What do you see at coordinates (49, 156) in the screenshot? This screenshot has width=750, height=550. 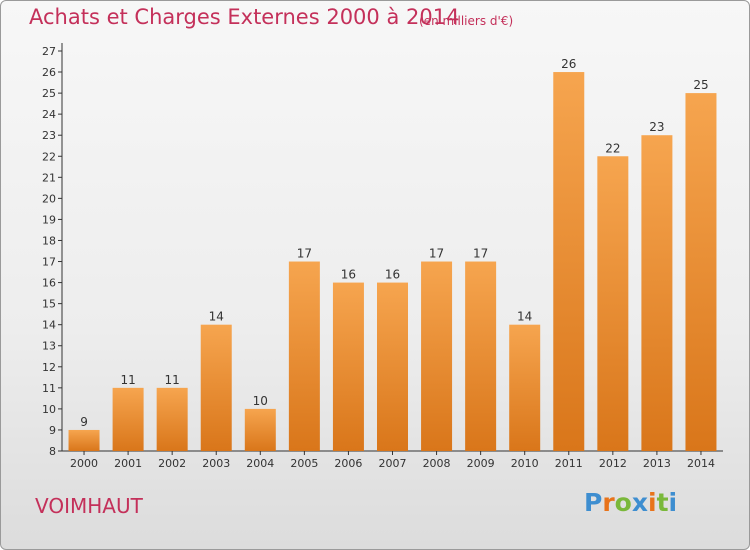 I see `y-tick-label: 22` at bounding box center [49, 156].